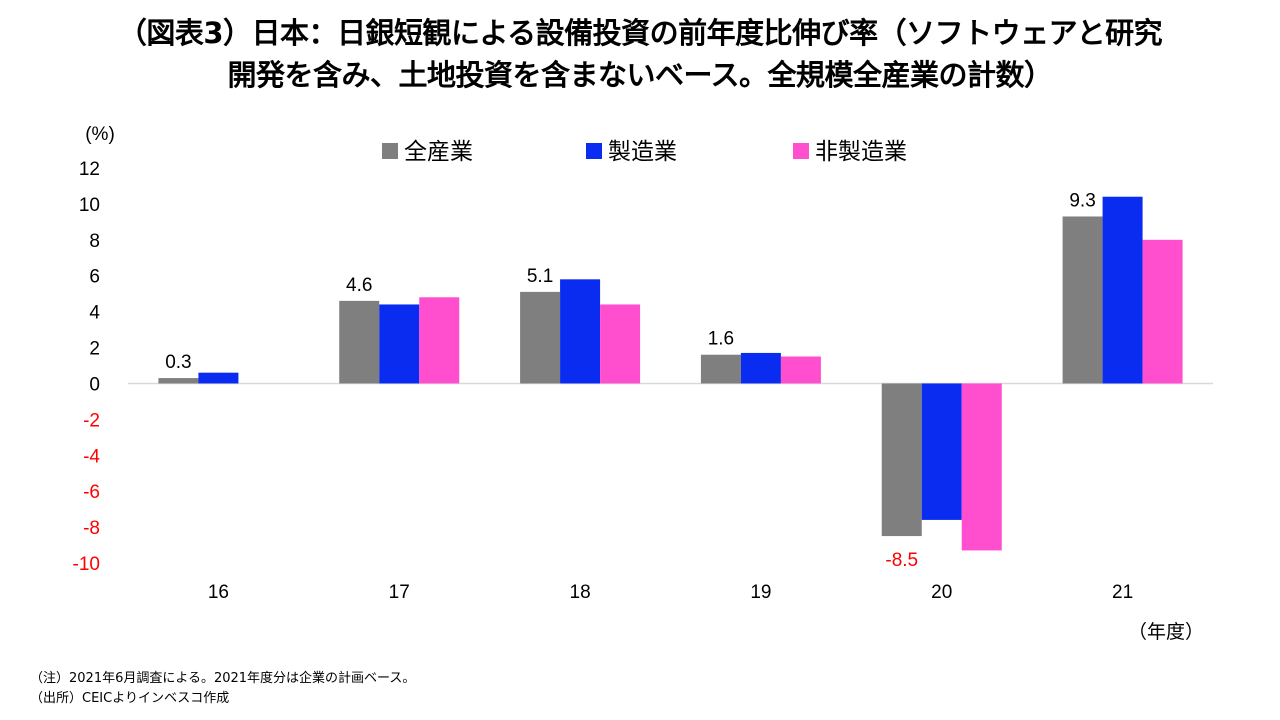  I want to click on y-tick-label: 4, so click(94, 313).